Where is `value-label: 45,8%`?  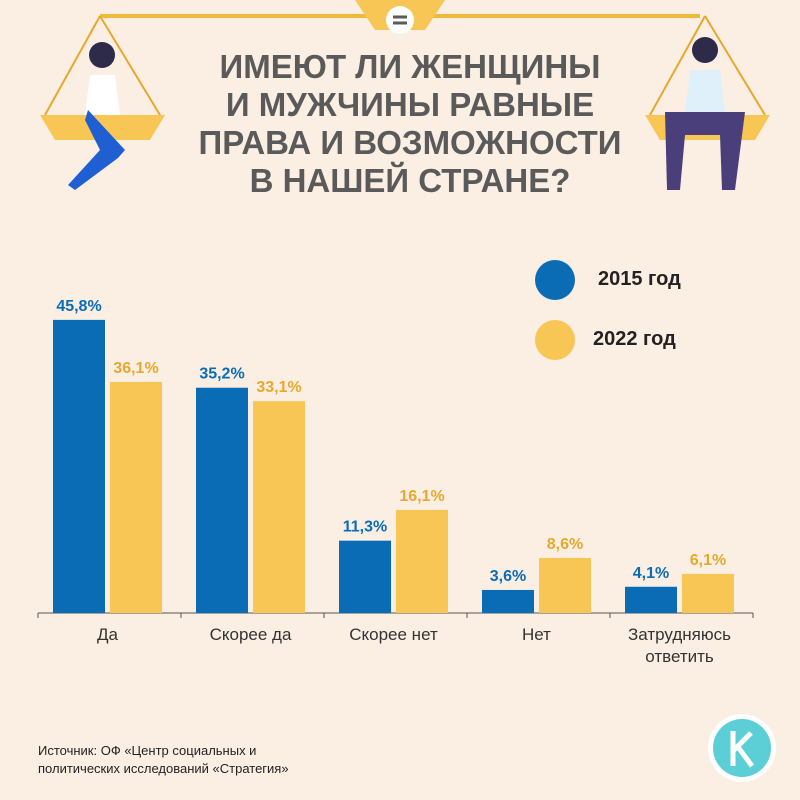
value-label: 45,8% is located at coordinates (78, 306).